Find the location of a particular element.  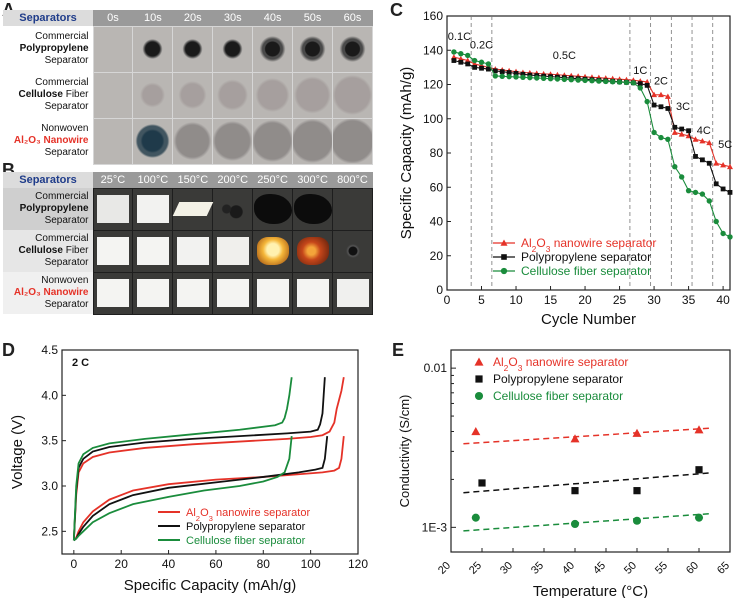

y-tick-label: 20 is located at coordinates (437, 256).